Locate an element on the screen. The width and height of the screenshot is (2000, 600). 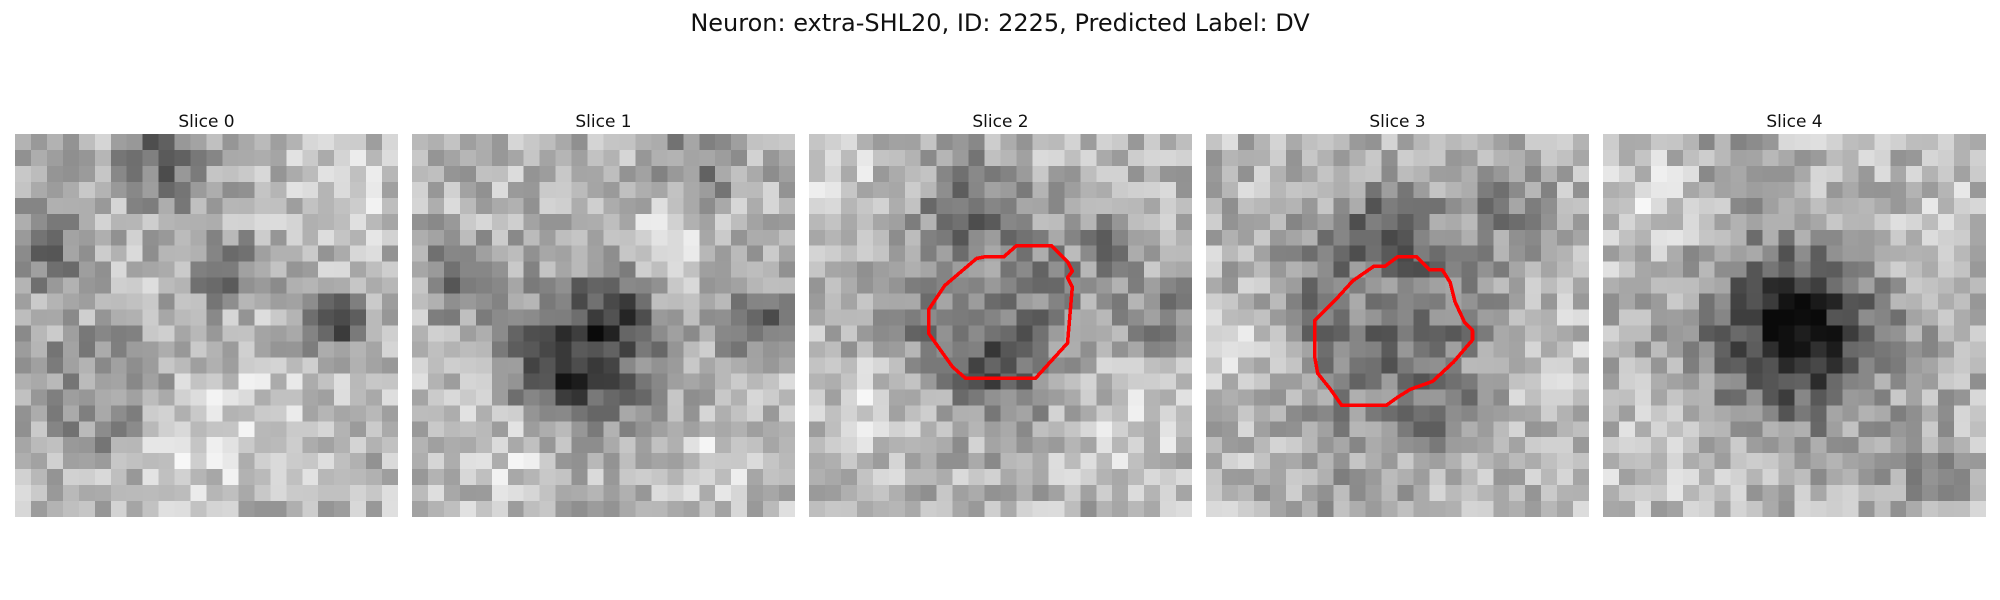
slice-panel-0: Slice 0 is located at coordinates (206, 313).